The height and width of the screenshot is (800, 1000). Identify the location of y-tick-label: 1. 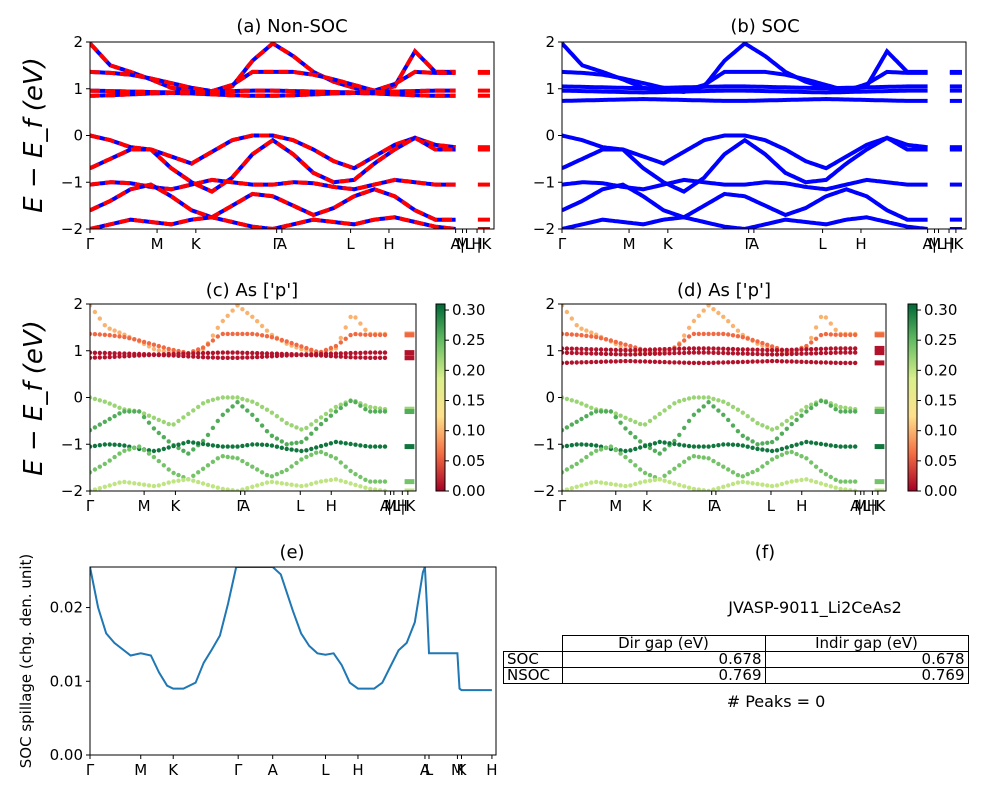
(550, 89).